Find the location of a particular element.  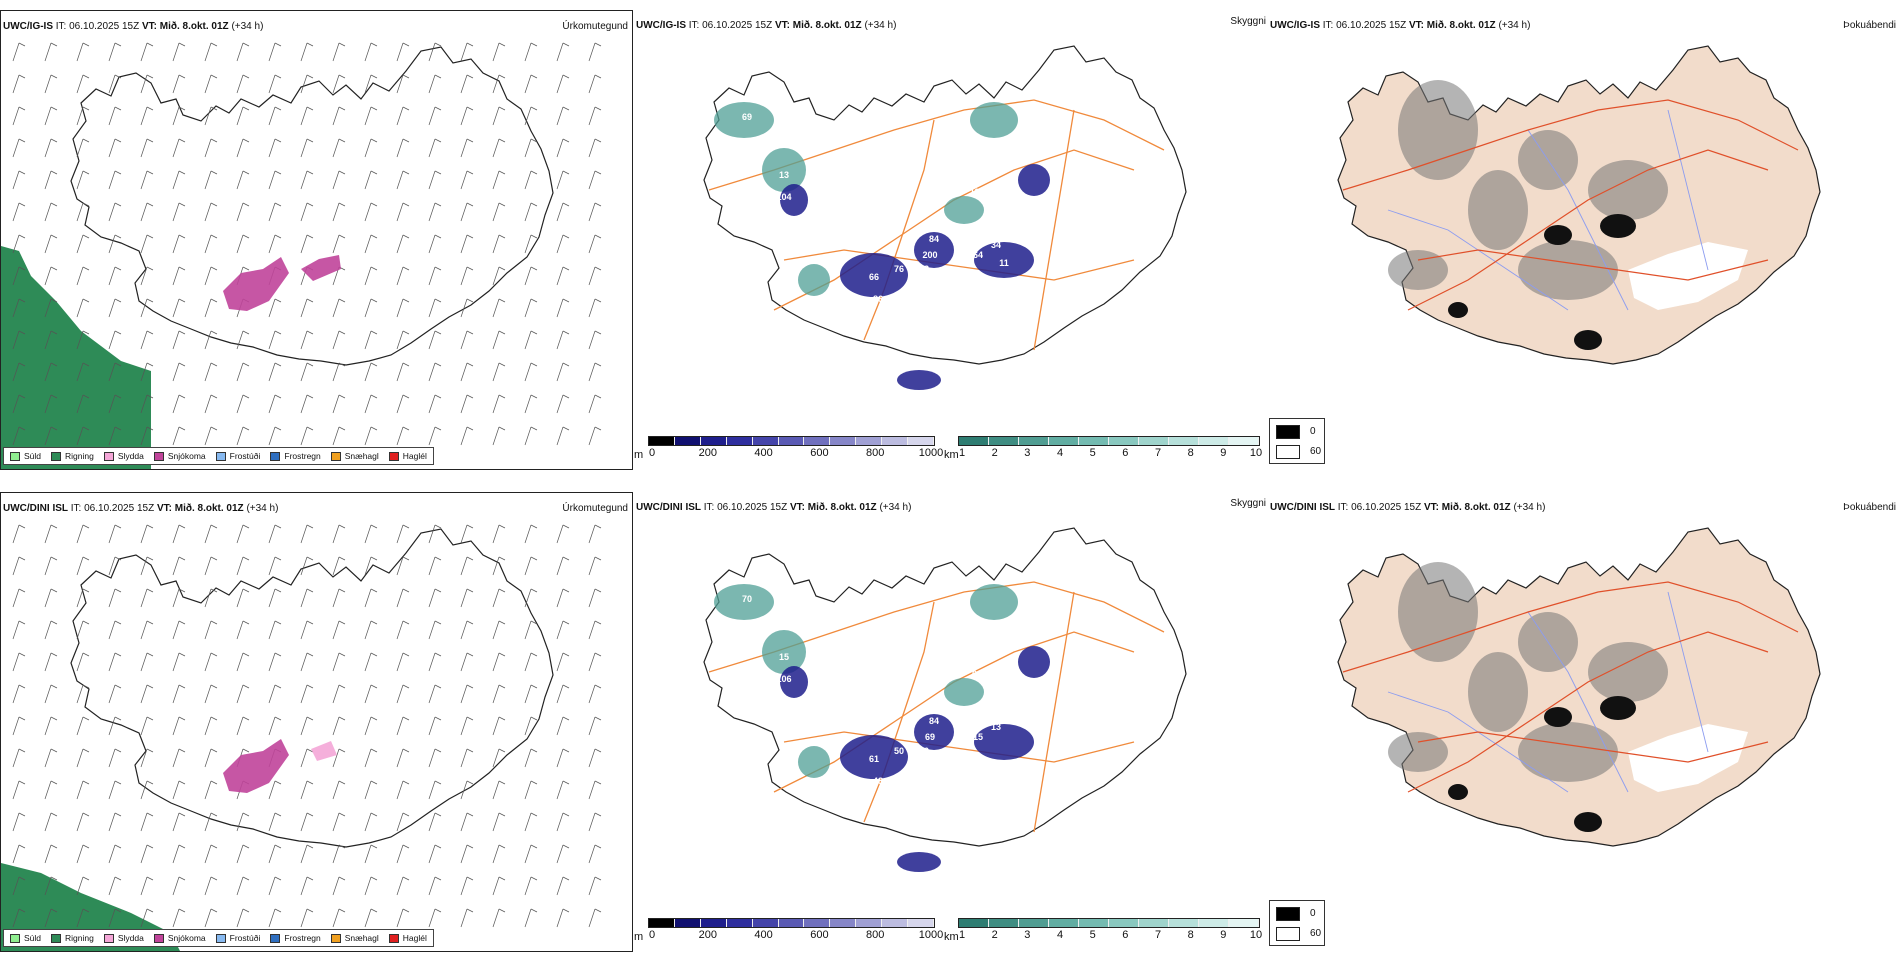

low-visibility-area is located at coordinates (744, 120).